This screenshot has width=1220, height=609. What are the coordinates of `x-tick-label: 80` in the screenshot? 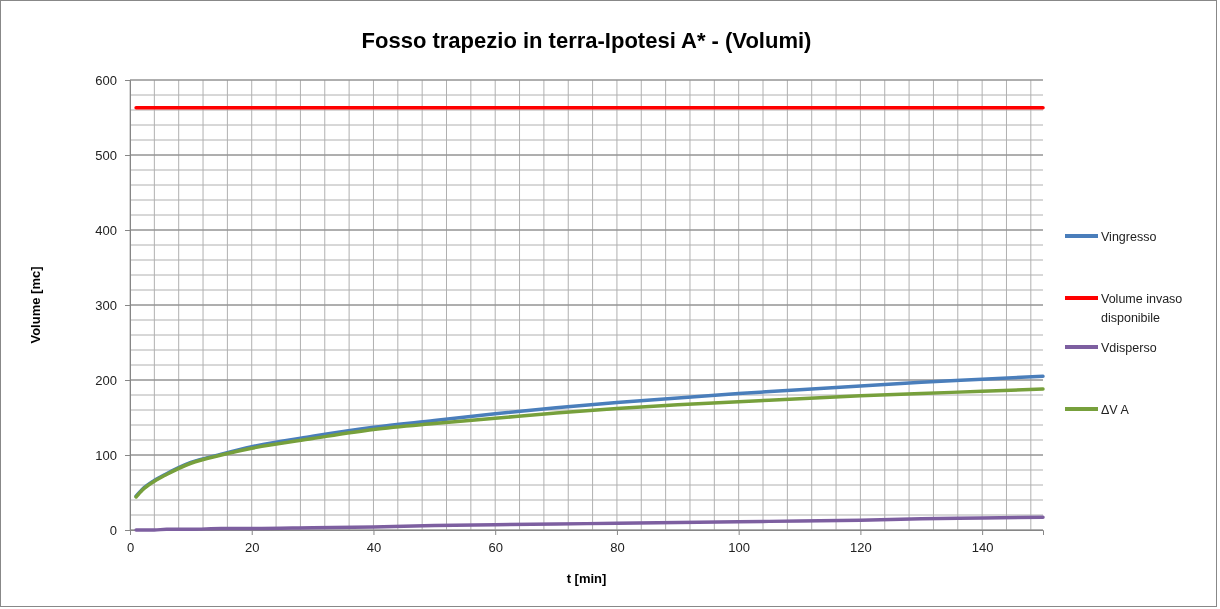 It's located at (617, 548).